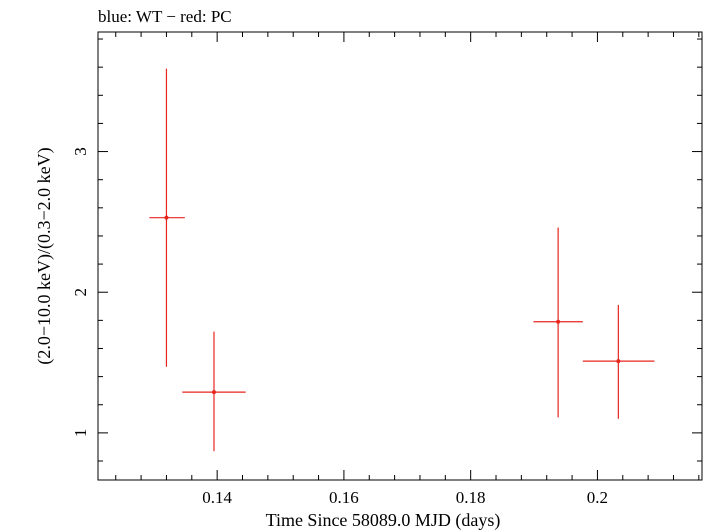  I want to click on x-tick-label: 0.18, so click(471, 497).